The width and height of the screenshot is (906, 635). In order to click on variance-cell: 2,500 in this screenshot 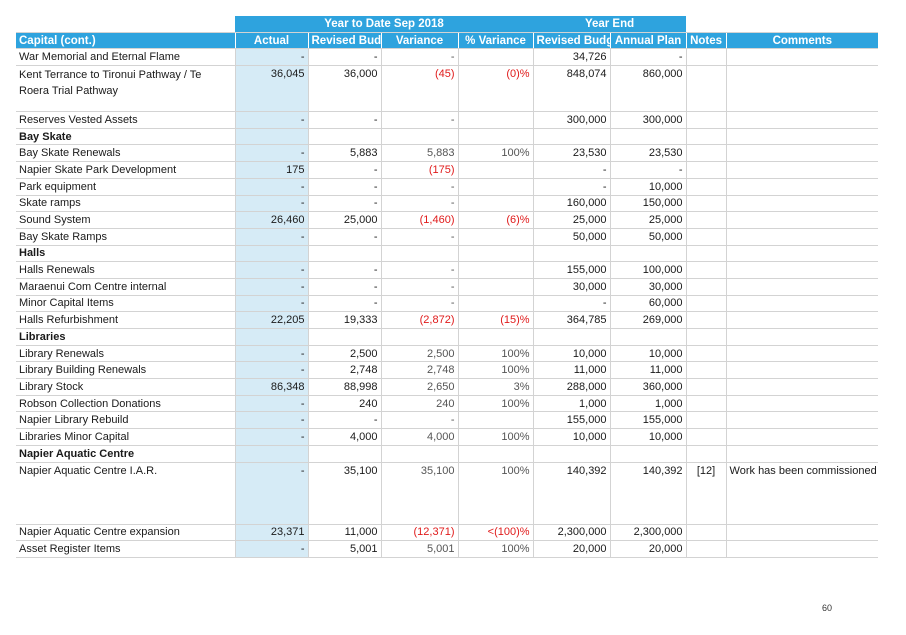, I will do `click(419, 354)`.